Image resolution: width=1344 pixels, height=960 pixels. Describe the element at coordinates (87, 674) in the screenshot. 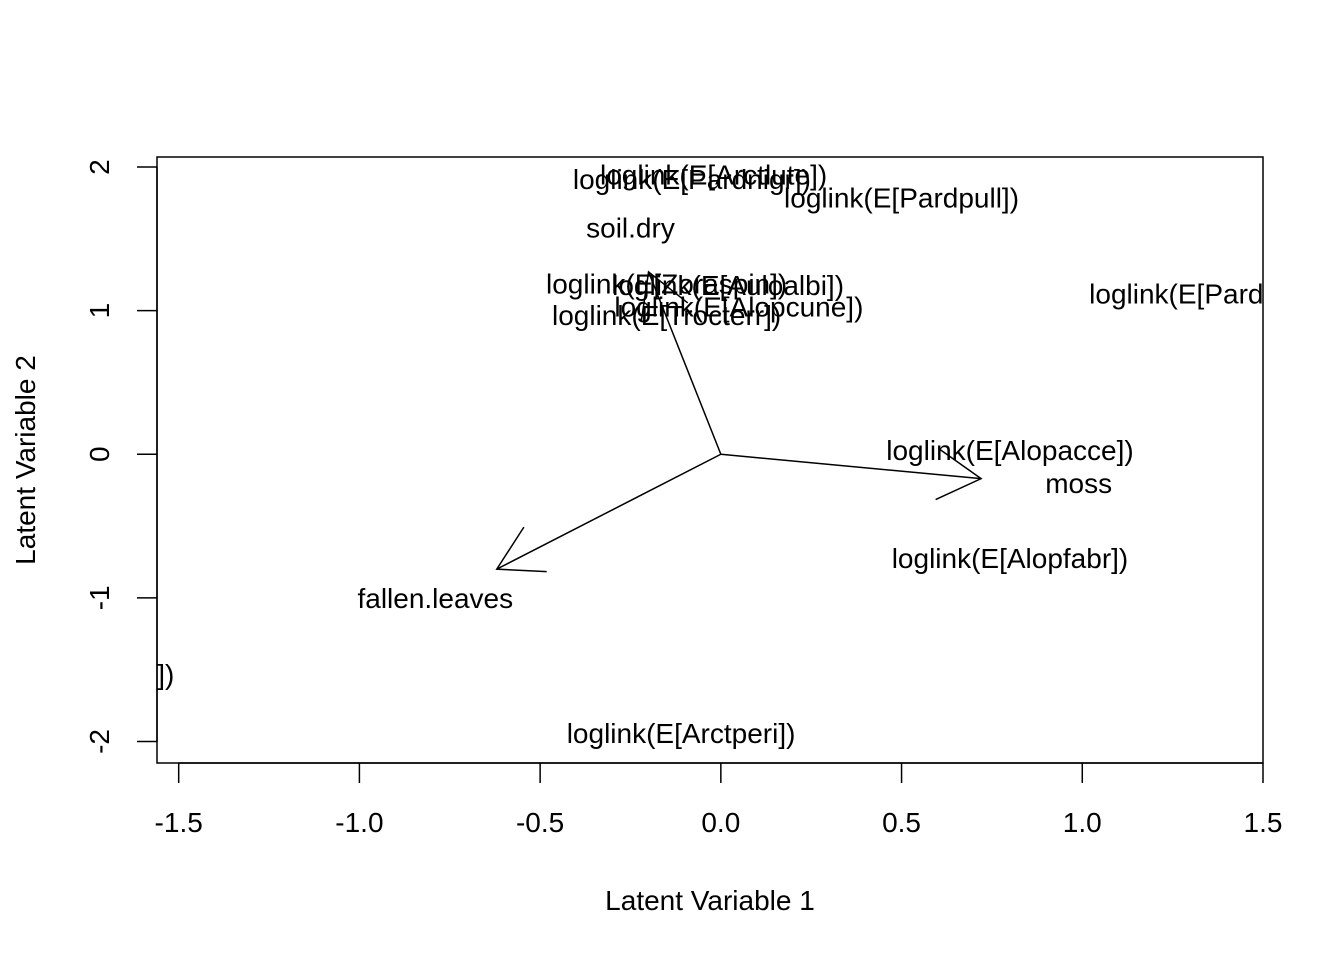

I see `species-label: loglink(E[Pardlugu])` at that location.